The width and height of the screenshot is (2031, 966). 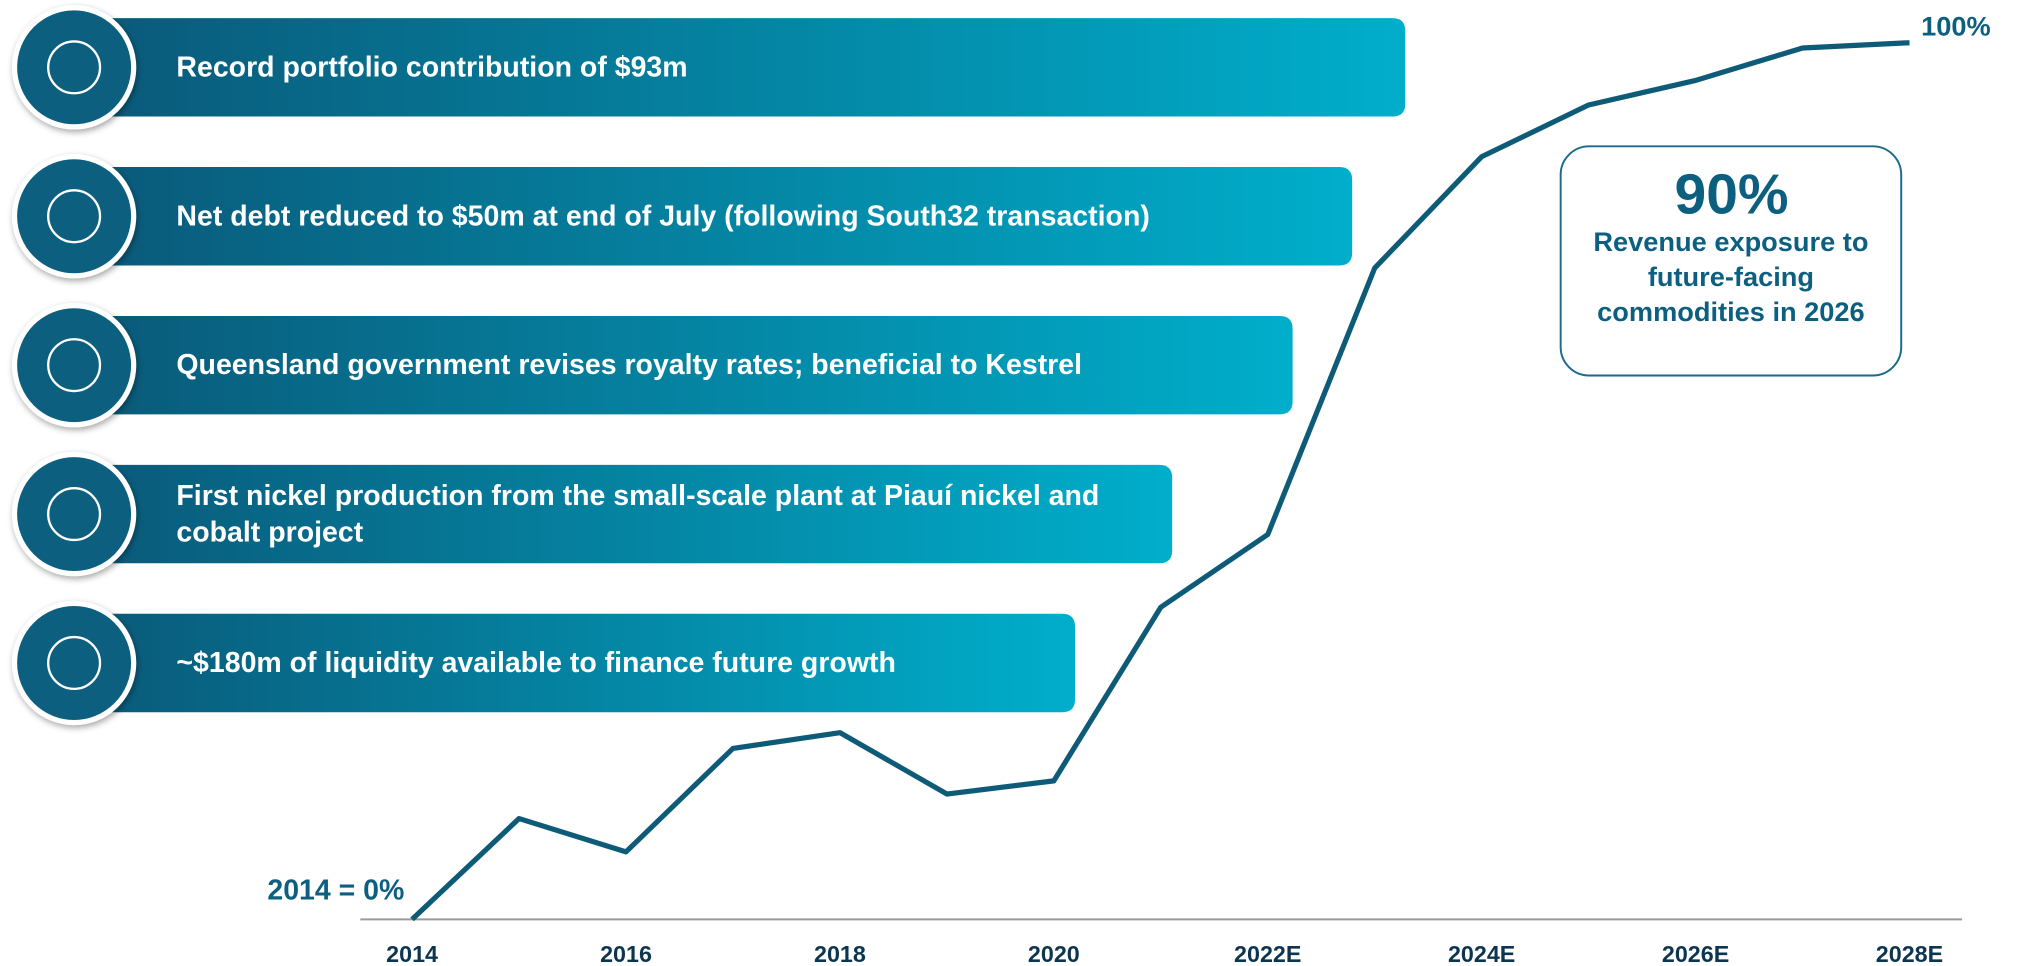 I want to click on x-tick-label: 2014, so click(x=412, y=953).